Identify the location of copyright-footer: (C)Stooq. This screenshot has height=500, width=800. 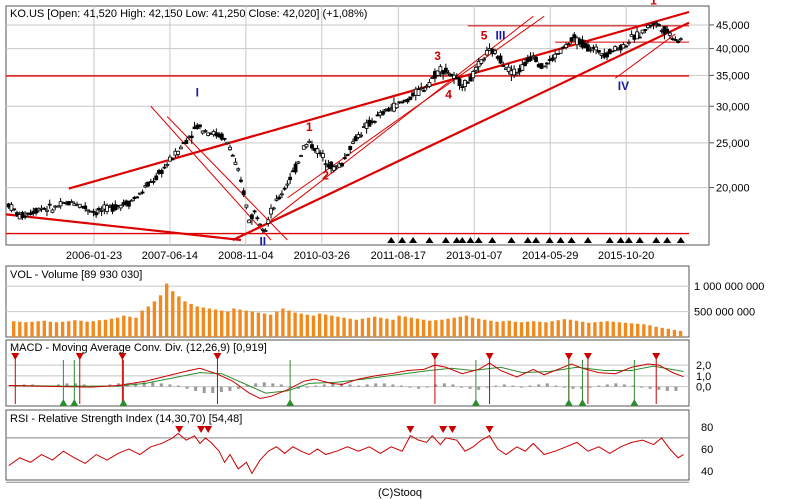
(400, 493).